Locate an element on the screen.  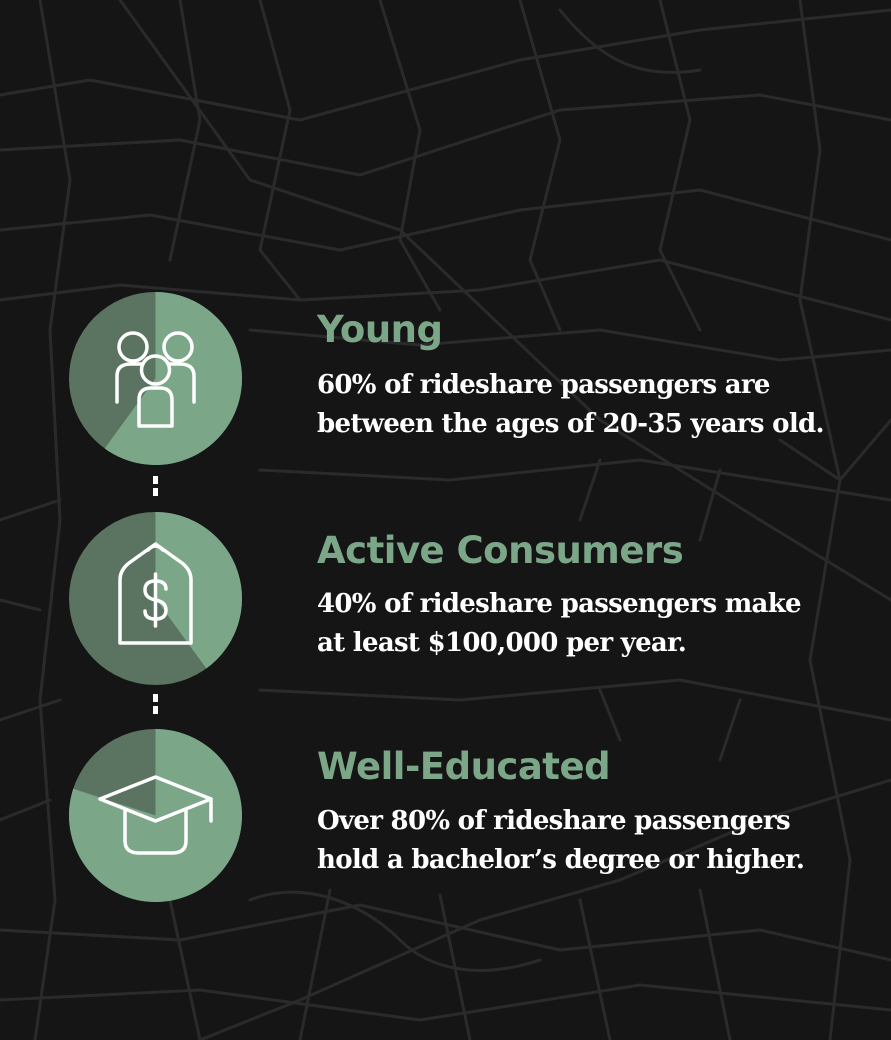
price-tag-dollar-icon is located at coordinates (155, 593).